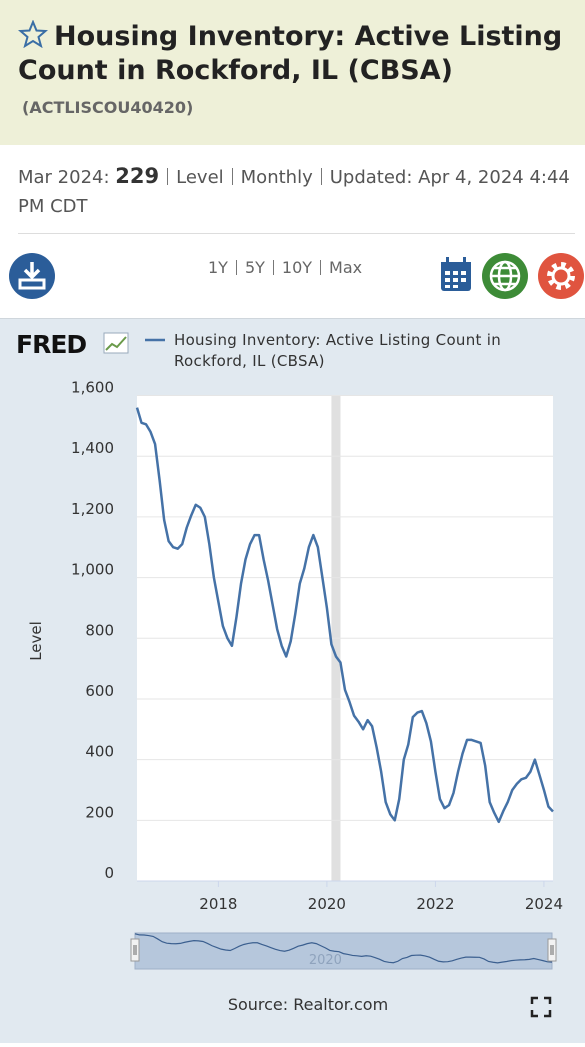 The width and height of the screenshot is (585, 1047). Describe the element at coordinates (297, 267) in the screenshot. I see `range-button: 10Y` at that location.